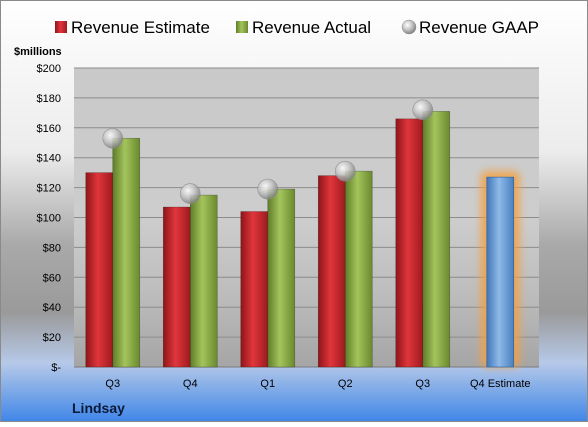 This screenshot has height=427, width=588. Describe the element at coordinates (479, 27) in the screenshot. I see `legend-label: Revenue GAAP` at that location.